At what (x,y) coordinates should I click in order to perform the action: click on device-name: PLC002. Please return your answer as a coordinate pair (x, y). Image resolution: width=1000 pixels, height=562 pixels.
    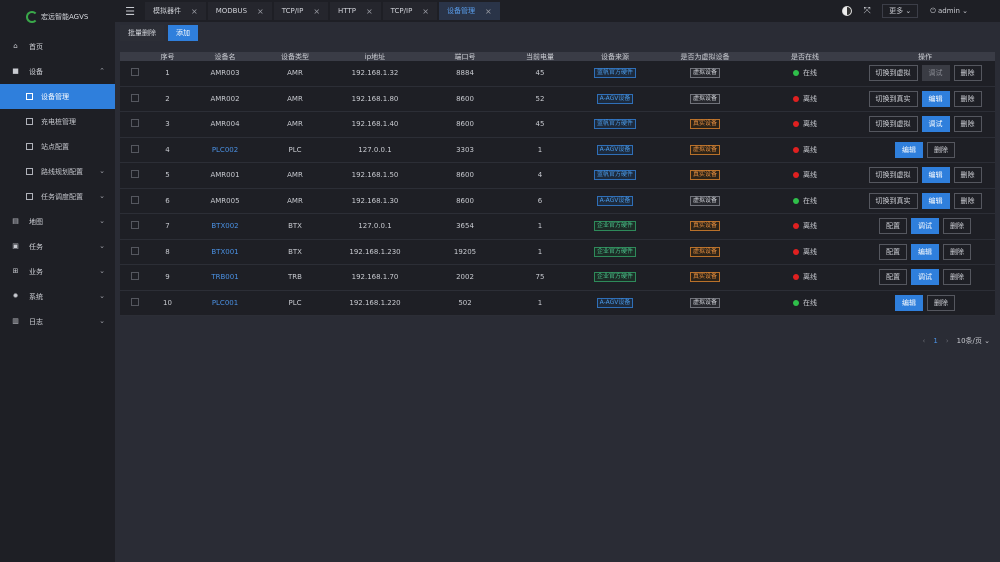
    Looking at the image, I should click on (225, 149).